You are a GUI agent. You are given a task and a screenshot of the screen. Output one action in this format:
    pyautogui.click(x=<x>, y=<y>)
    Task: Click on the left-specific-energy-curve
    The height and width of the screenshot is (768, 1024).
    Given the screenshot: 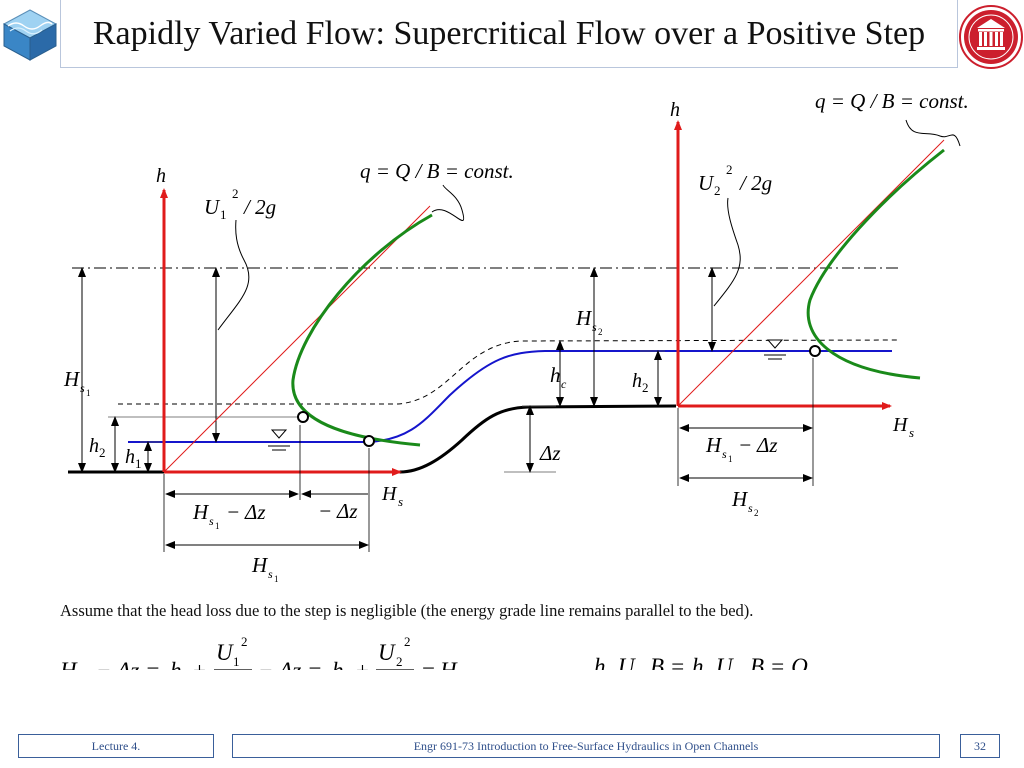 What is the action you would take?
    pyautogui.click(x=362, y=330)
    